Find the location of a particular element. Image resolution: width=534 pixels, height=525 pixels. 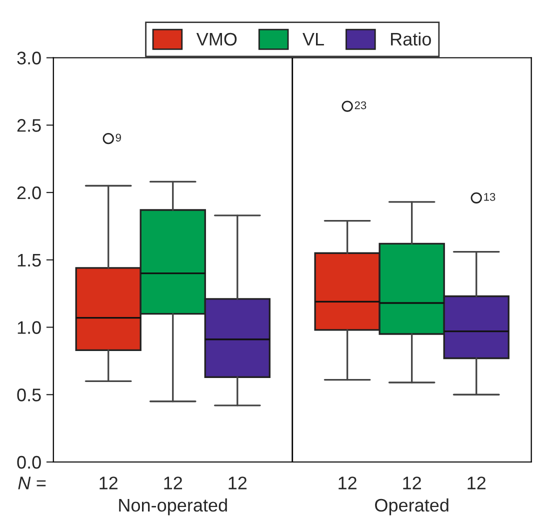

legend-label: VL is located at coordinates (313, 39).